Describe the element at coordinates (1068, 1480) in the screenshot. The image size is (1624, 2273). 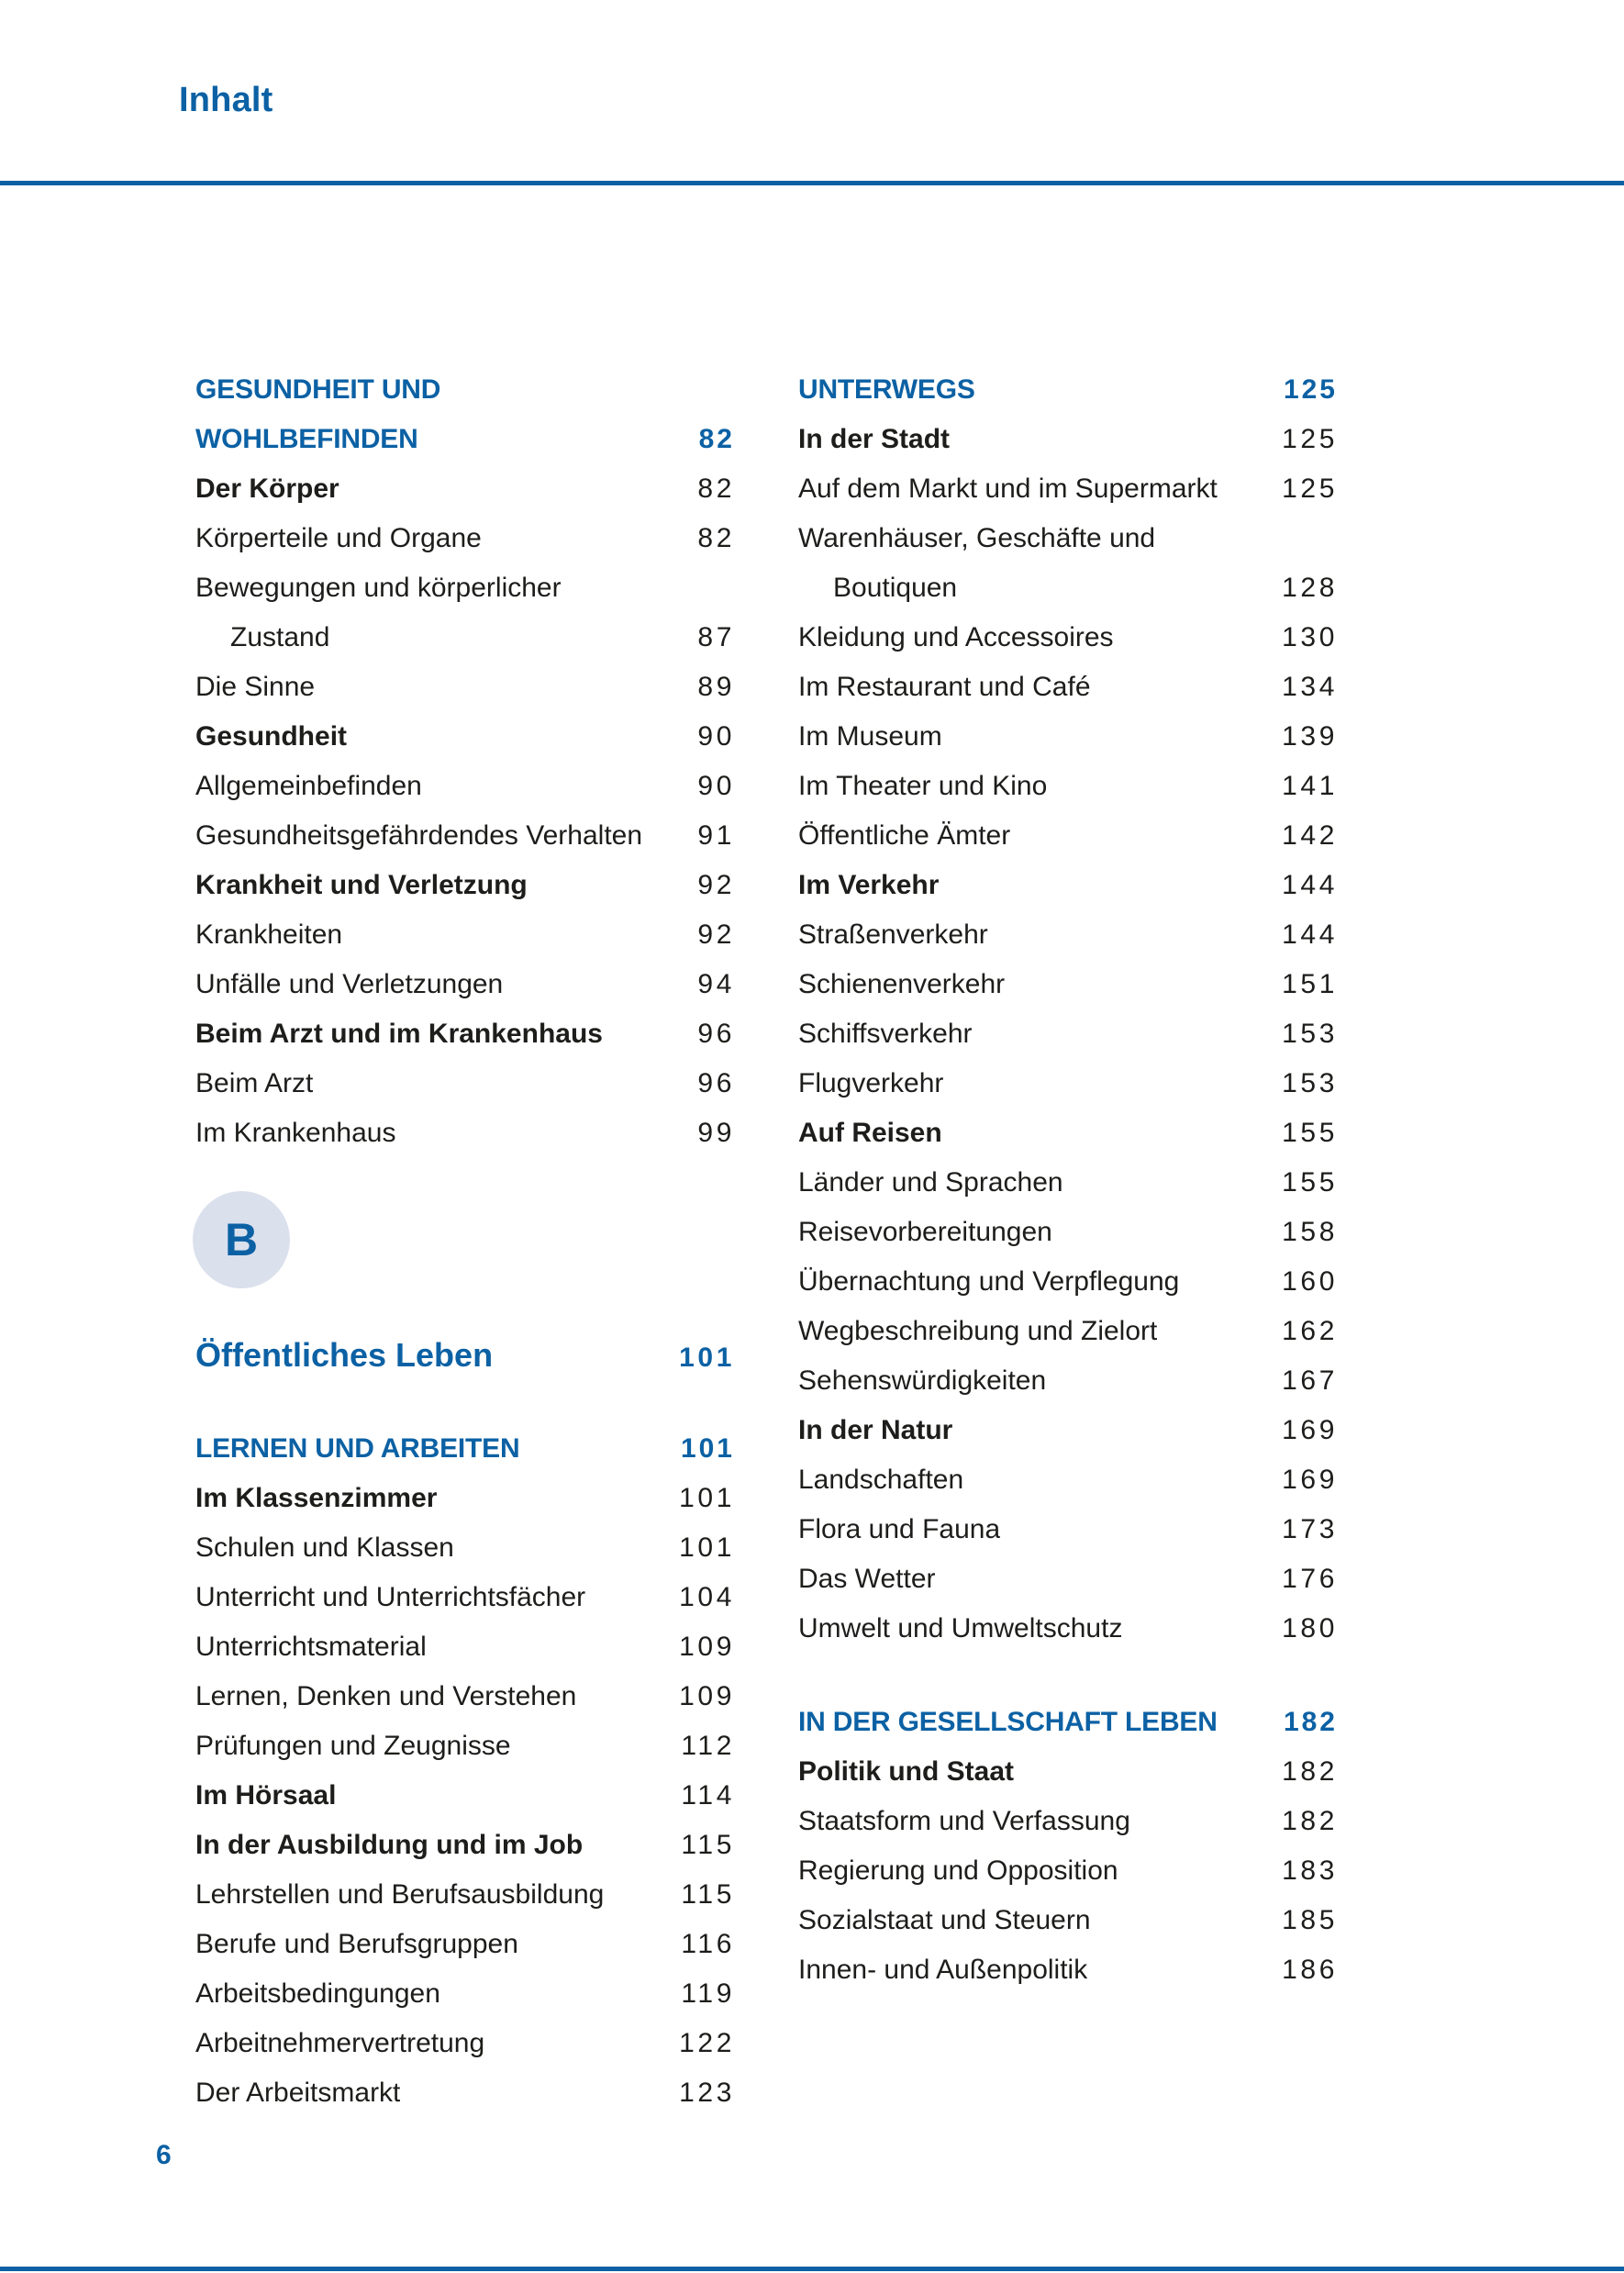
I see `toc-entry-row: Landschaften 169` at that location.